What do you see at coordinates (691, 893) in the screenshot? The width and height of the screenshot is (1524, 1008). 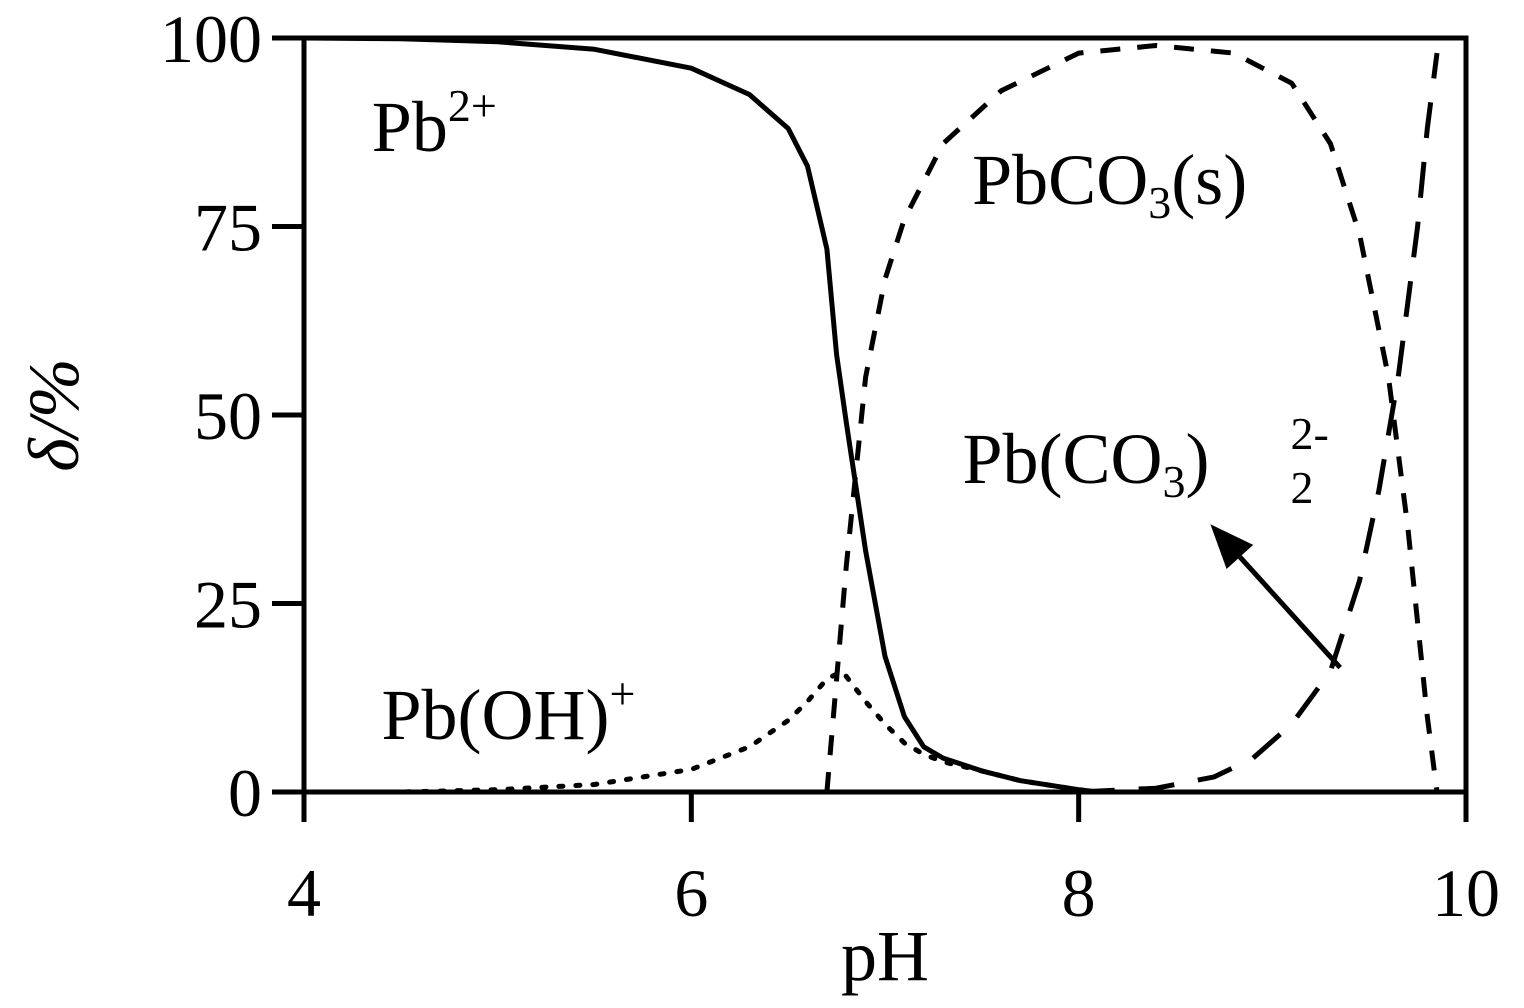 I see `x-tick-label-1: 6` at bounding box center [691, 893].